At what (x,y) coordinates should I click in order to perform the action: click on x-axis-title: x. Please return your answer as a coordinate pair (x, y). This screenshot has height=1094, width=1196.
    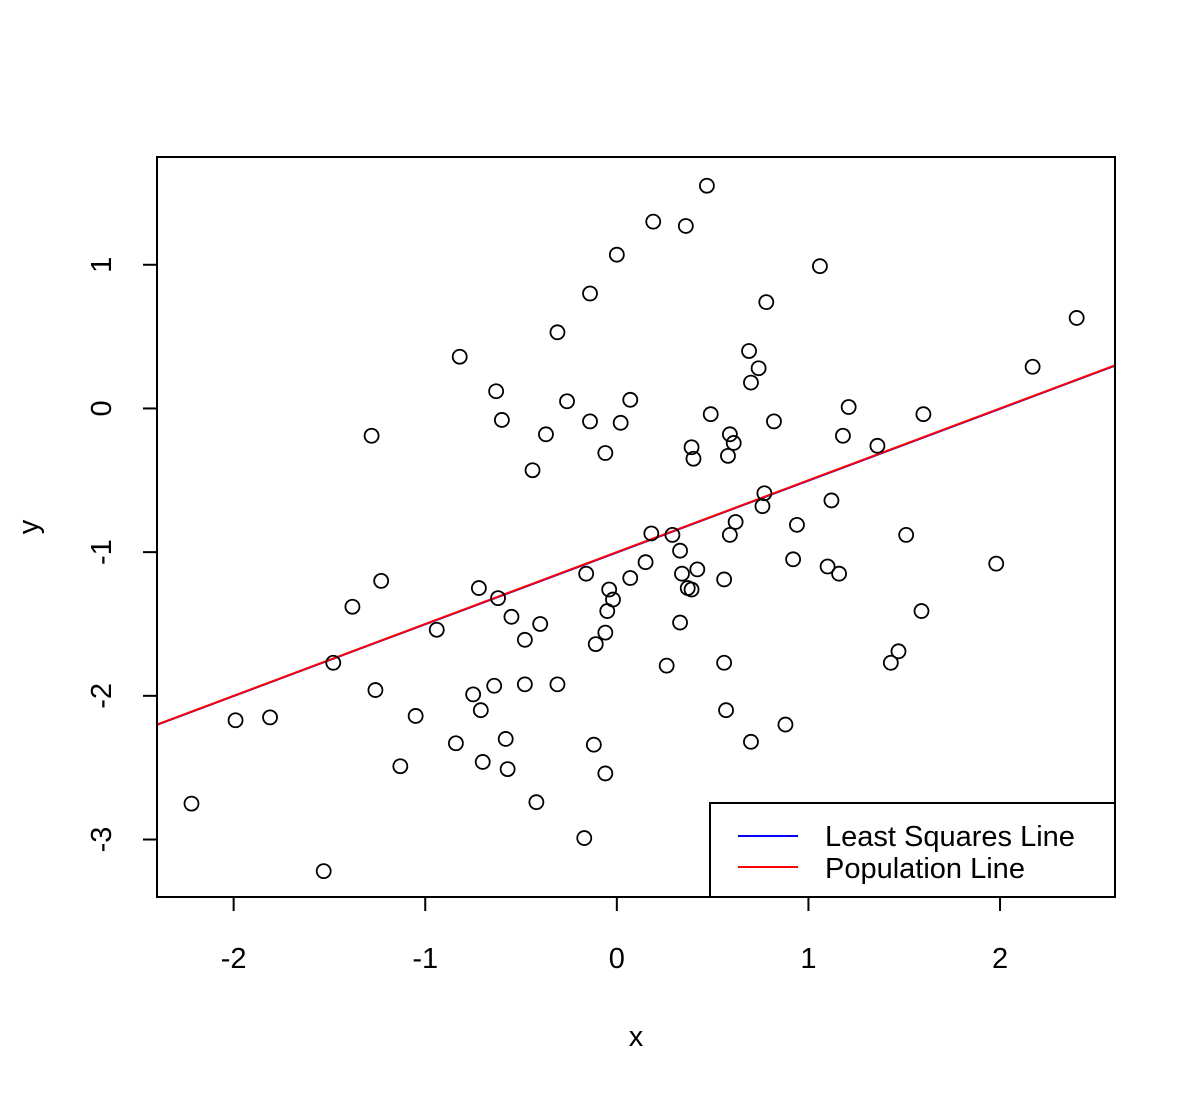
    Looking at the image, I should click on (636, 1037).